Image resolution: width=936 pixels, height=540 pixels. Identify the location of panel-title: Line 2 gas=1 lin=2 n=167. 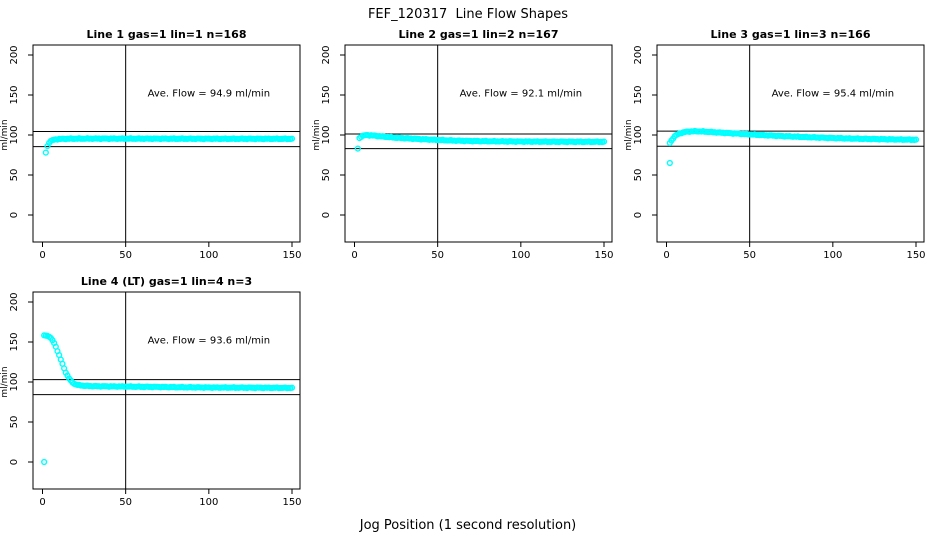
(478, 34).